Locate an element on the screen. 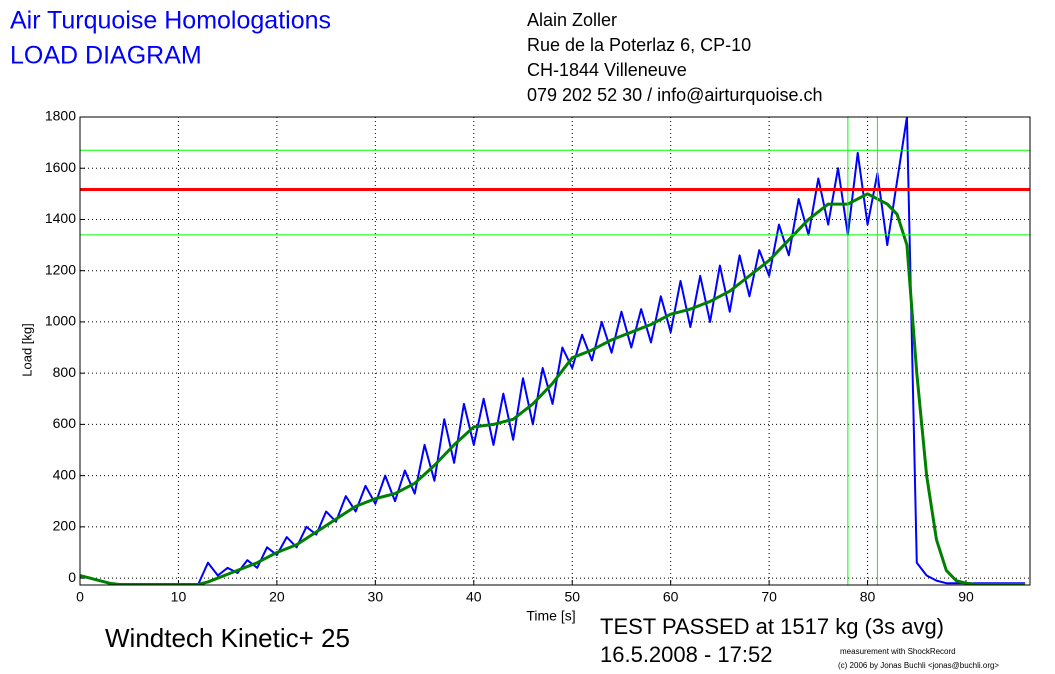 This screenshot has height=674, width=1055. address-line: CH-1844 Villeneuve is located at coordinates (607, 70).